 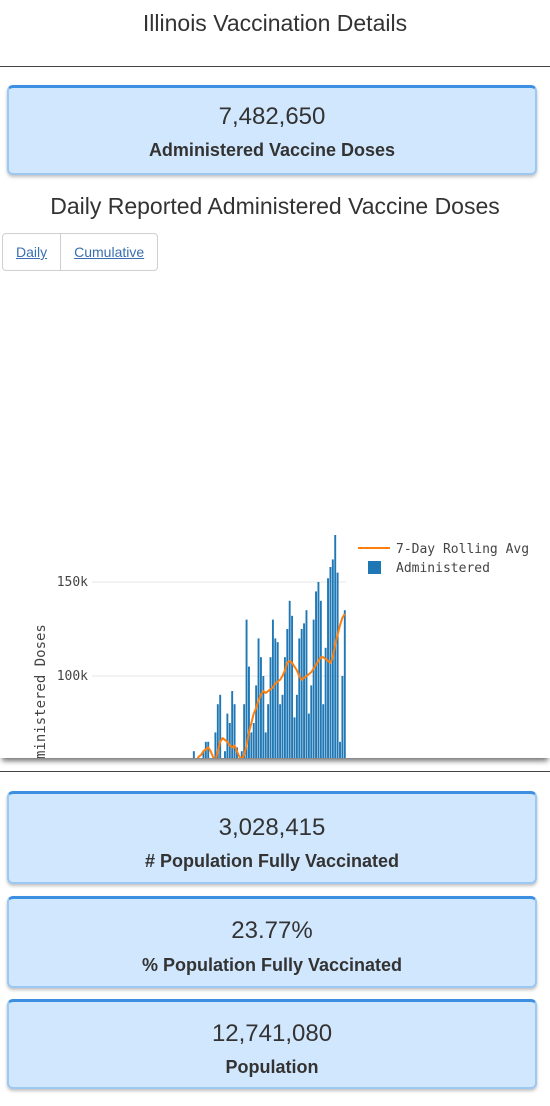 I want to click on legend-label-administered: Administered, so click(x=443, y=568).